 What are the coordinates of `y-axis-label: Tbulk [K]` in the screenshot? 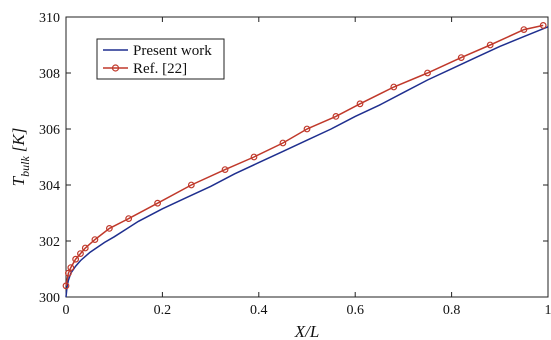 It's located at (20, 157).